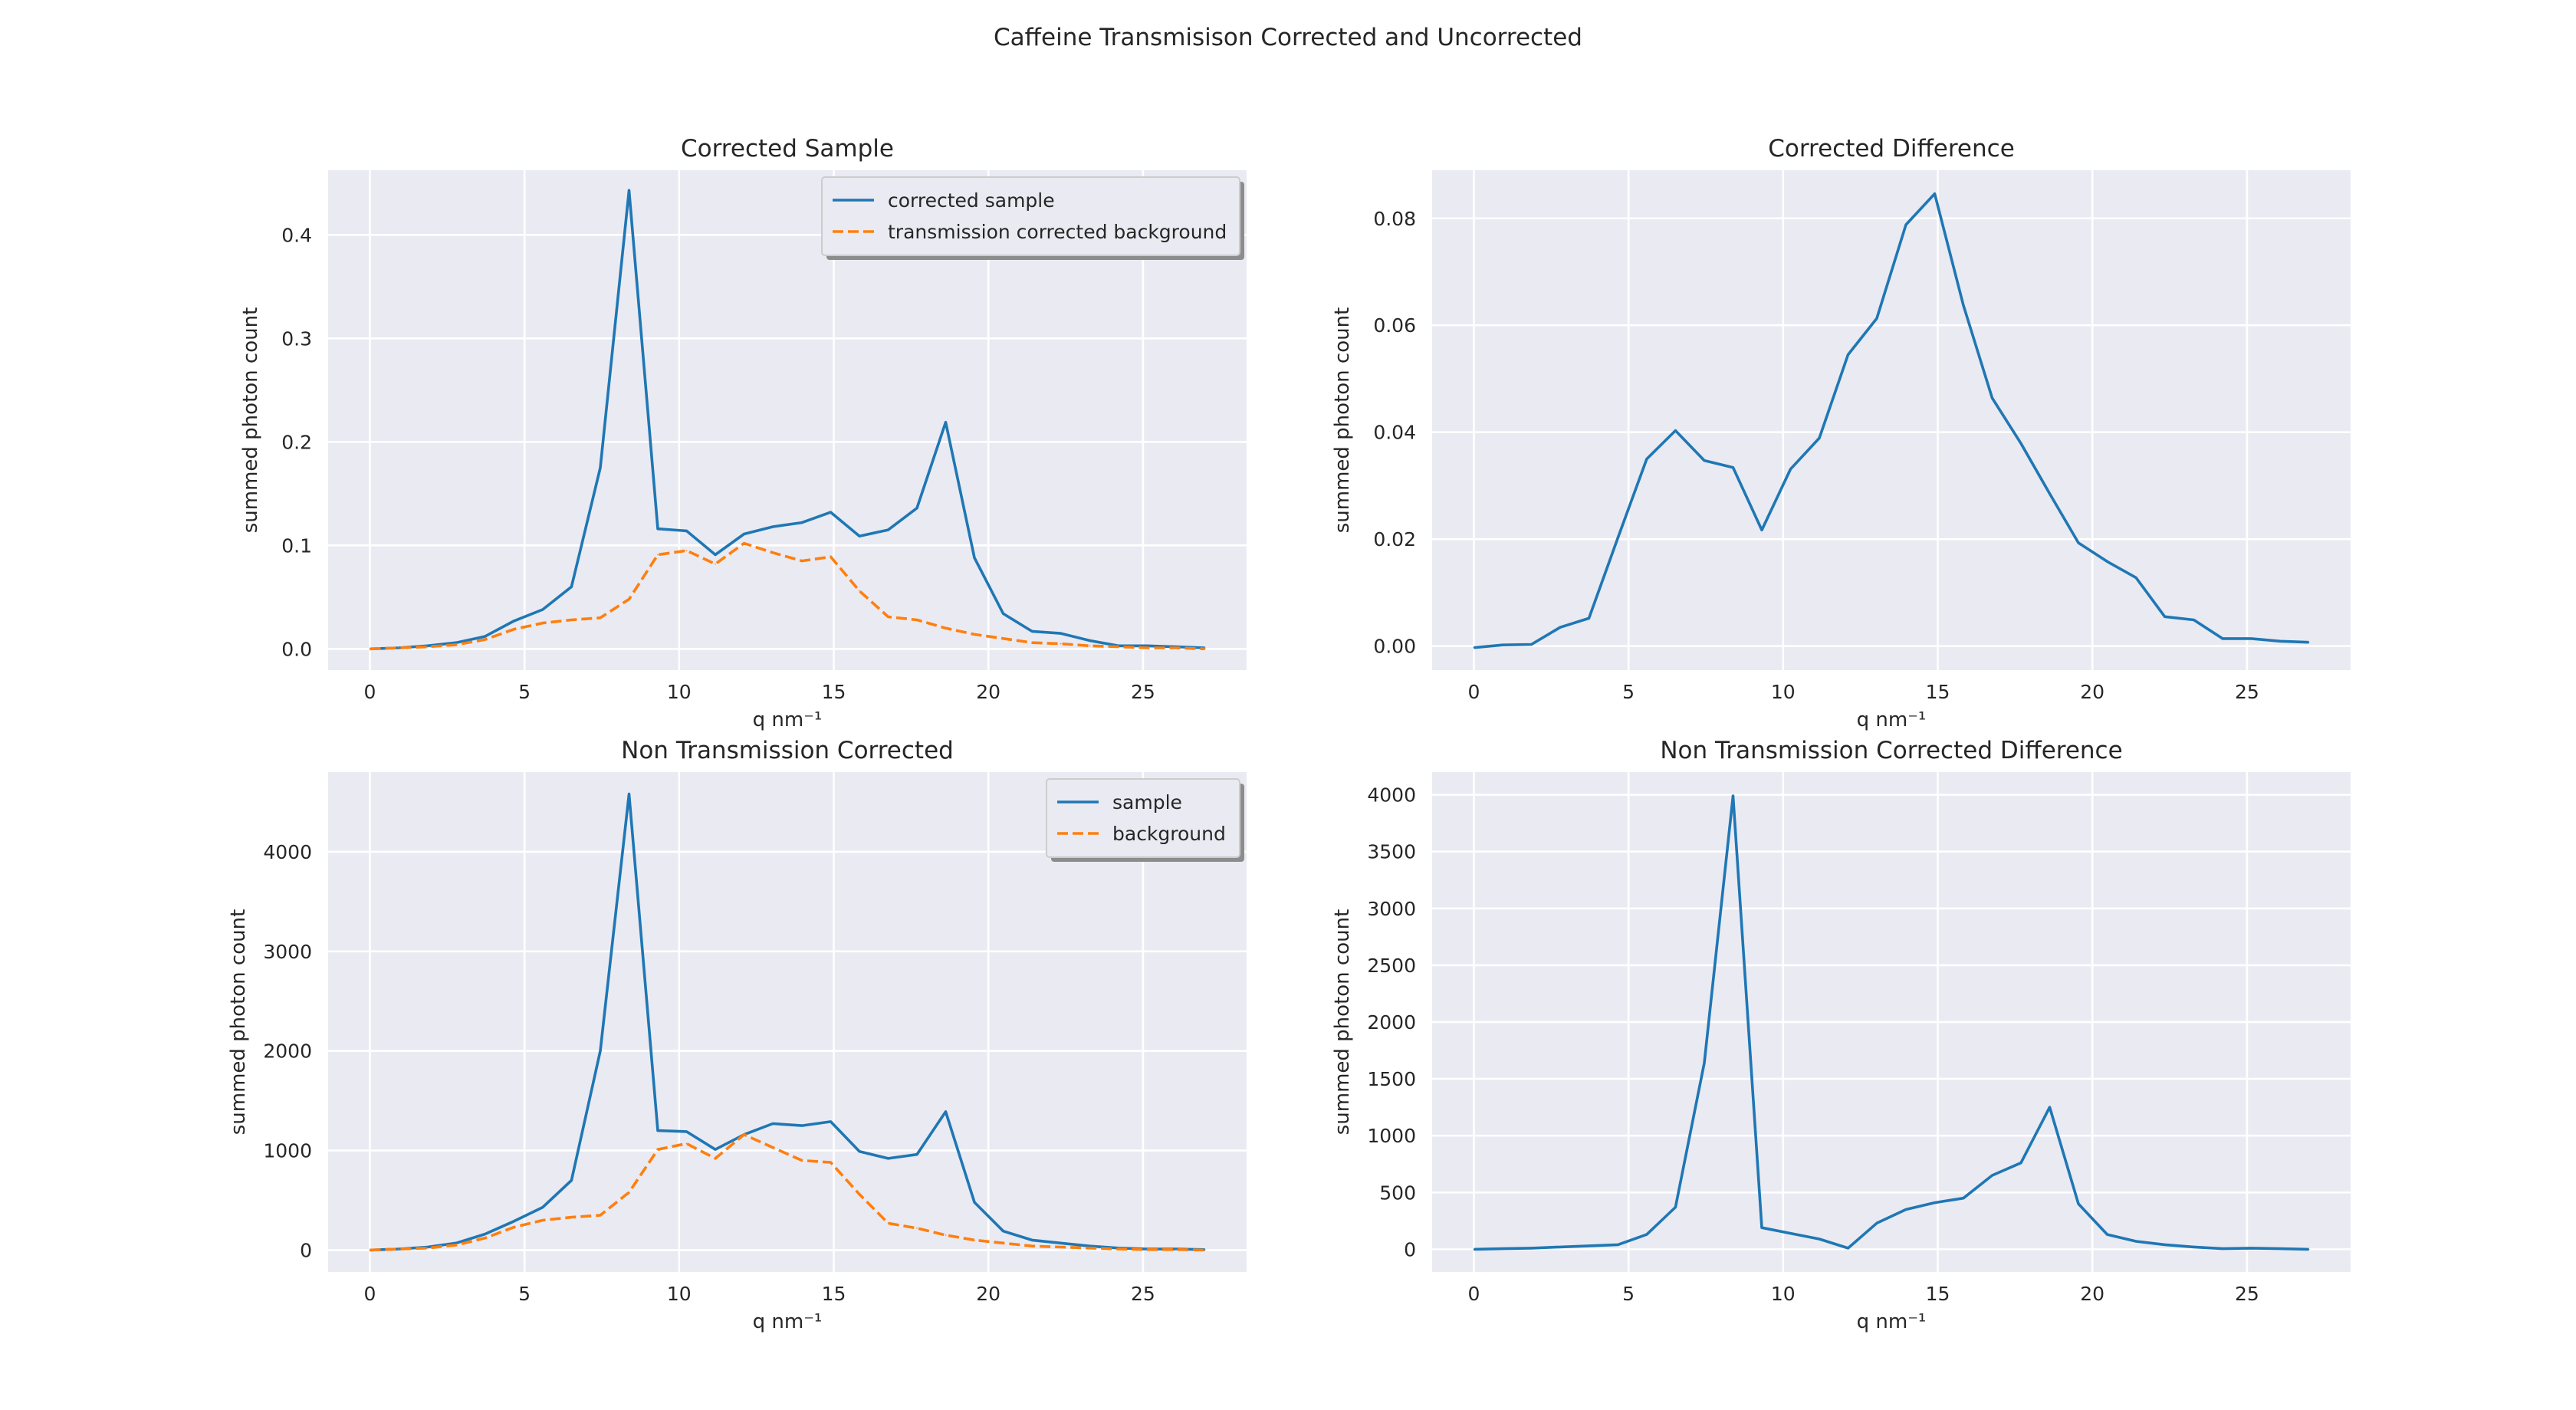  Describe the element at coordinates (787, 596) in the screenshot. I see `series-line-transmission-corrected-background` at that location.